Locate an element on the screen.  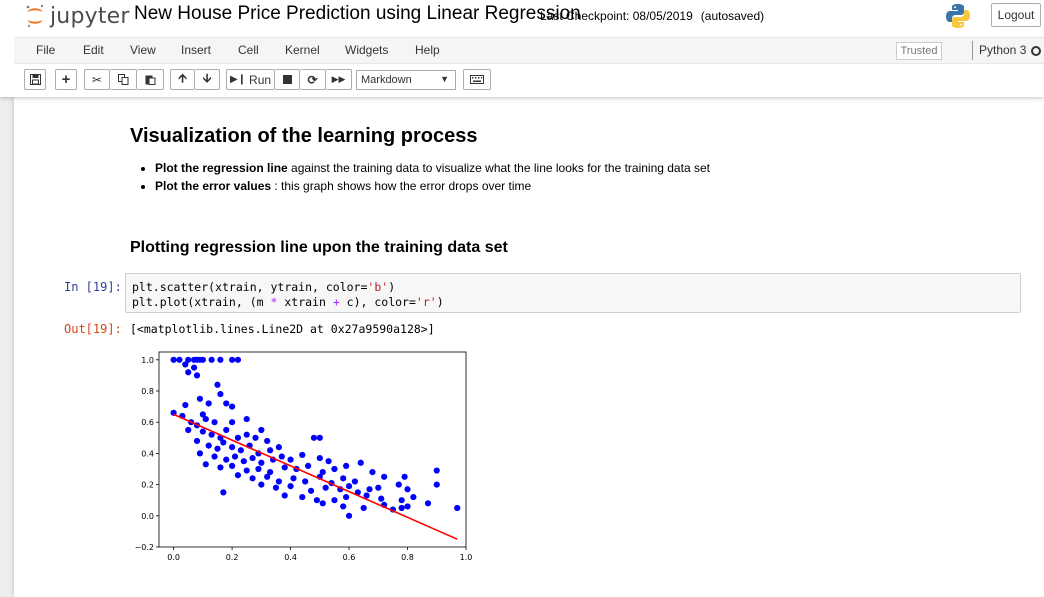
menu-widgets: Widgets is located at coordinates (367, 50).